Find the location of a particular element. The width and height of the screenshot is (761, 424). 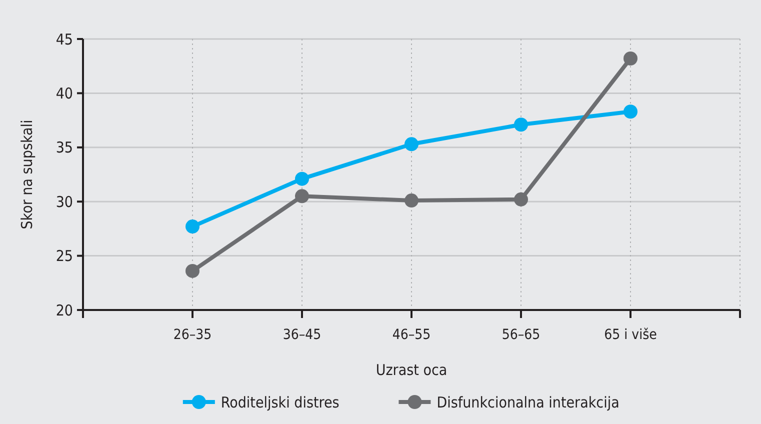

y-tick-label: 40 is located at coordinates (64, 93).